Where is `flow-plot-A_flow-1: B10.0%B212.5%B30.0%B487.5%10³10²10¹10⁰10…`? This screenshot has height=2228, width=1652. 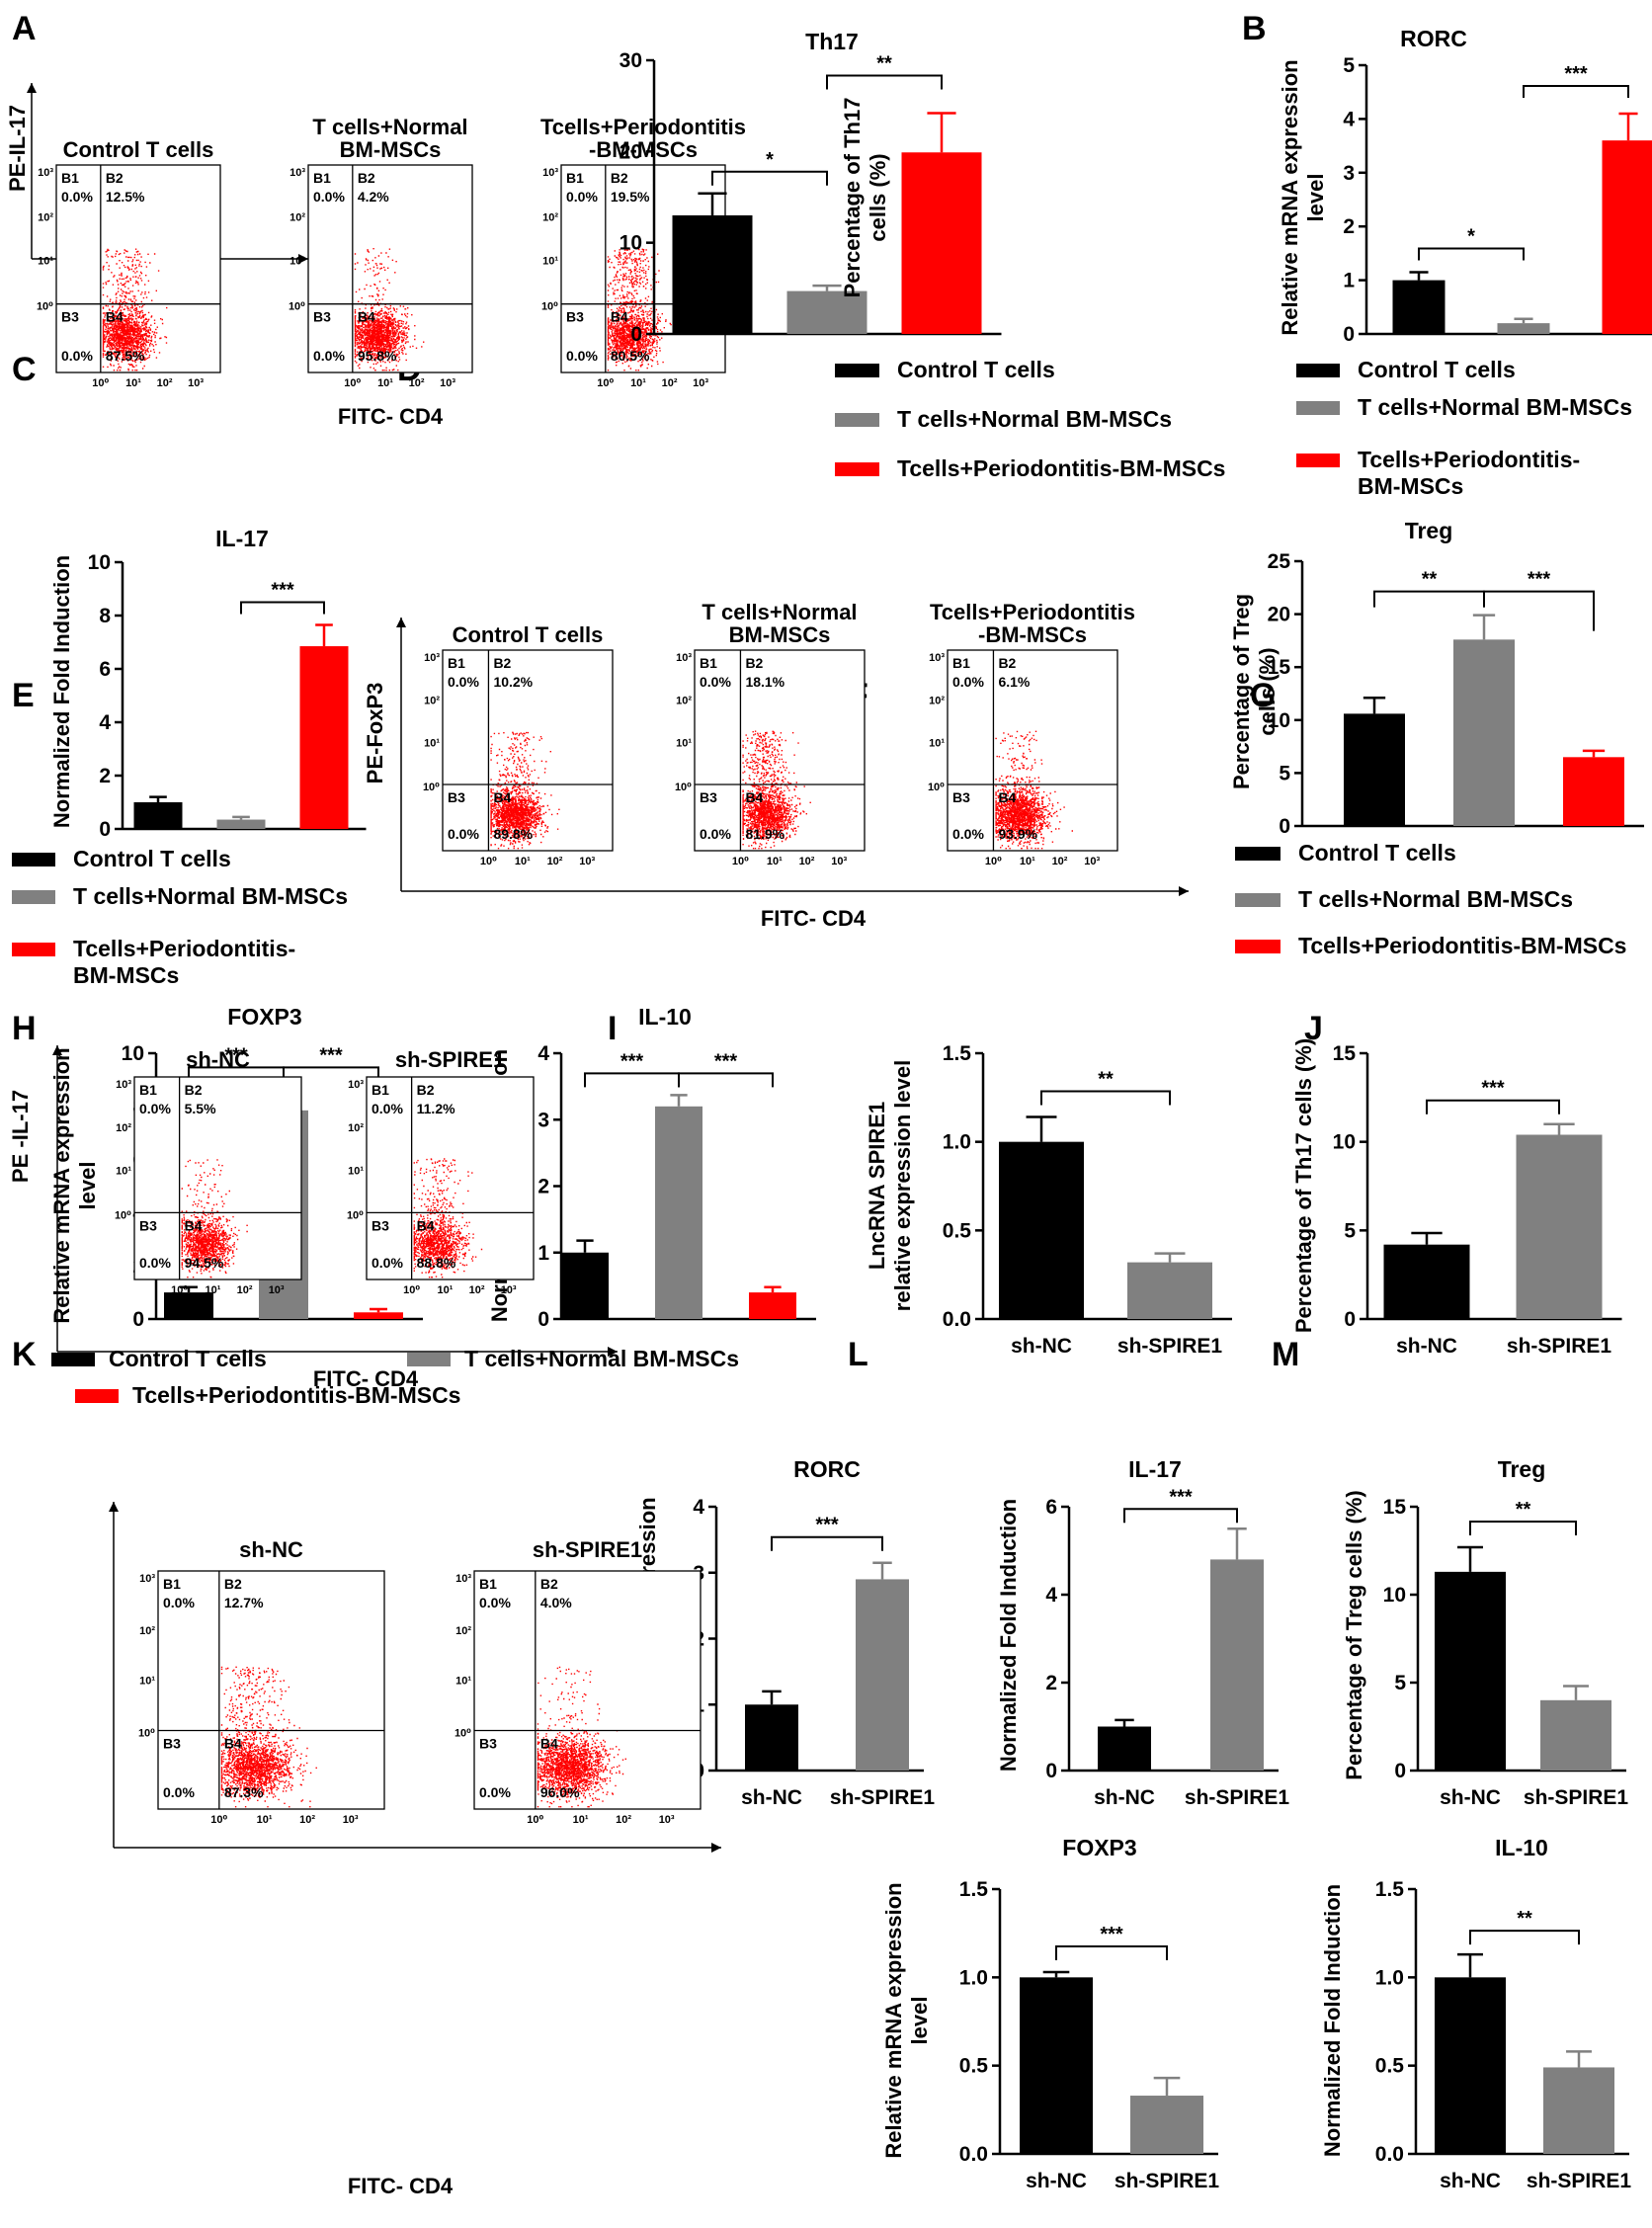
flow-plot-A_flow-1: B10.0%B212.5%B30.0%B487.5%10³10²10¹10⁰10… is located at coordinates (128, 263).